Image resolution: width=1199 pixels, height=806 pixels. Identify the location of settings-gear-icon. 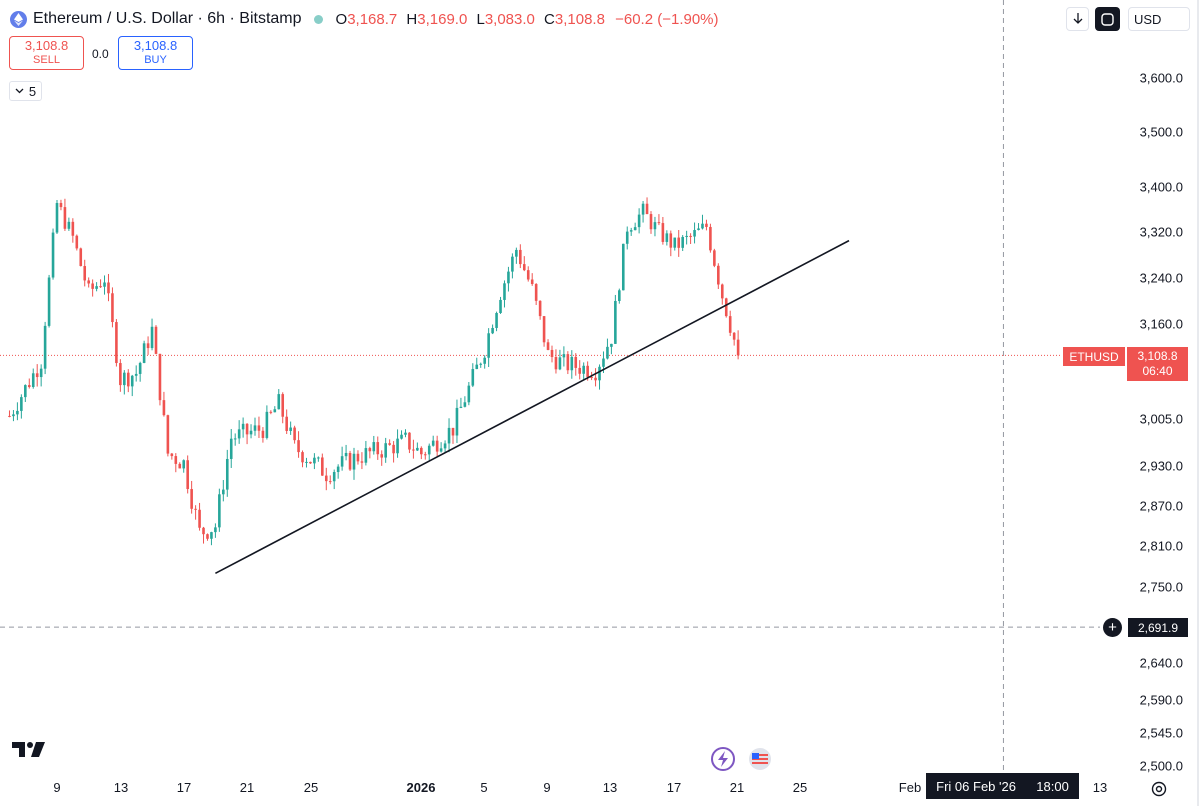
(1159, 789).